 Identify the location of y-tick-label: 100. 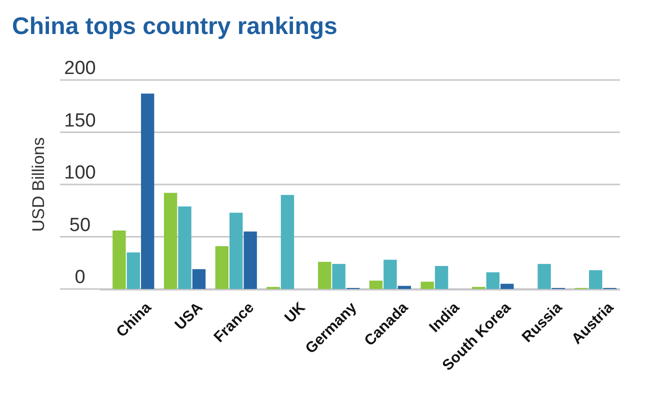
(80, 173).